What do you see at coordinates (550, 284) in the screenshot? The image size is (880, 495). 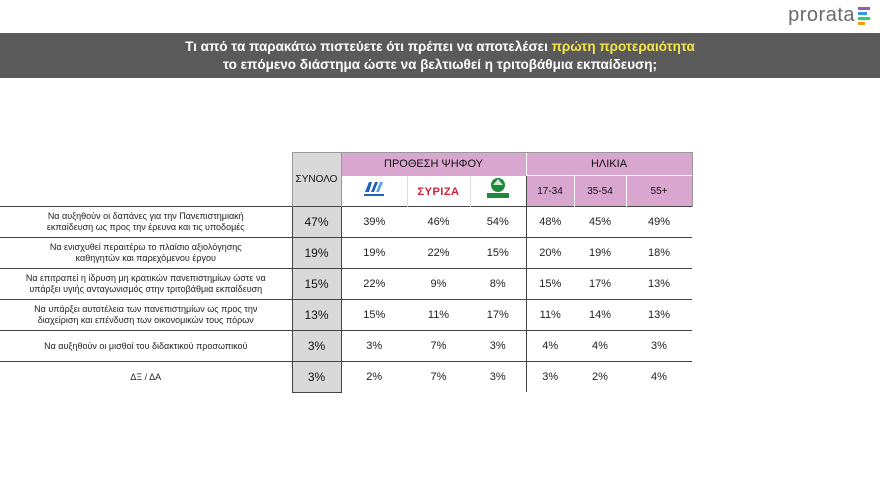 I see `age-17-34-value: 15%` at bounding box center [550, 284].